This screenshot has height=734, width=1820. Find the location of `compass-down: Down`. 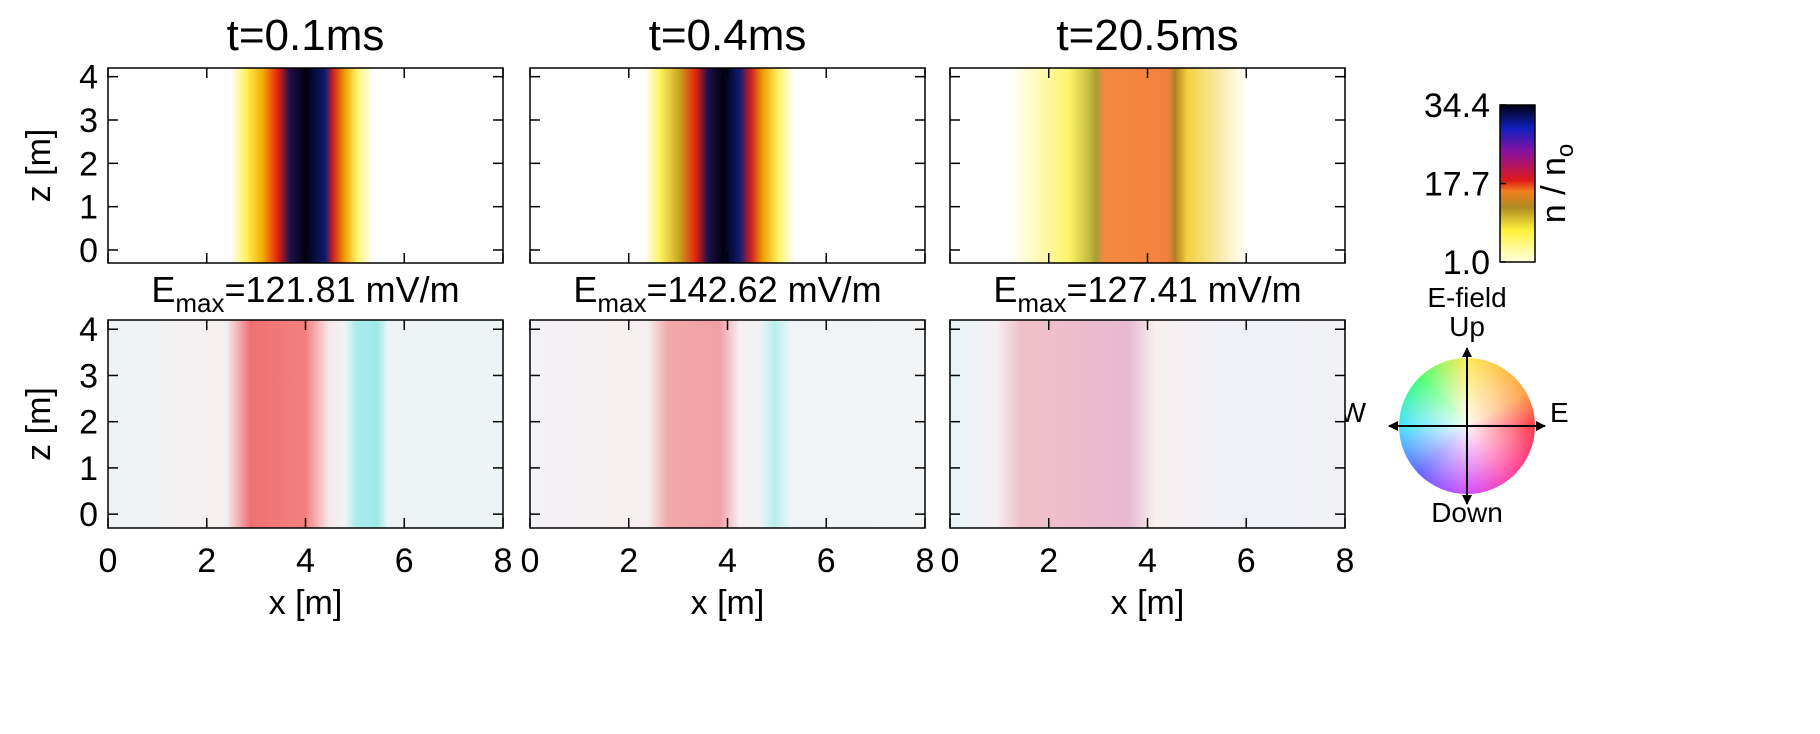

compass-down: Down is located at coordinates (1467, 512).